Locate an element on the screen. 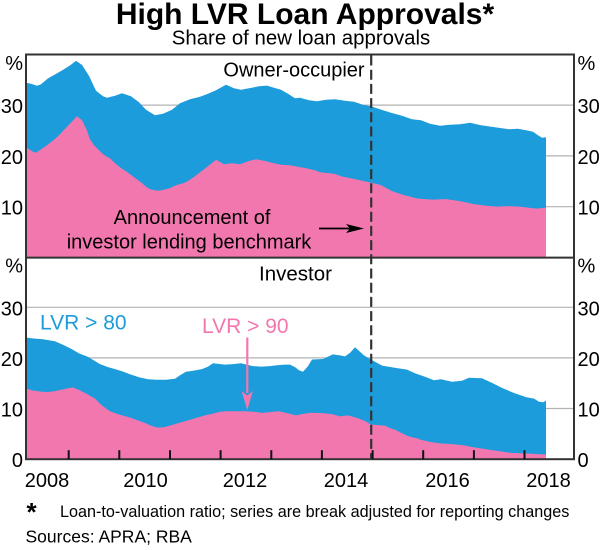 The height and width of the screenshot is (550, 600). svg-text: Announcement of is located at coordinates (192, 218).